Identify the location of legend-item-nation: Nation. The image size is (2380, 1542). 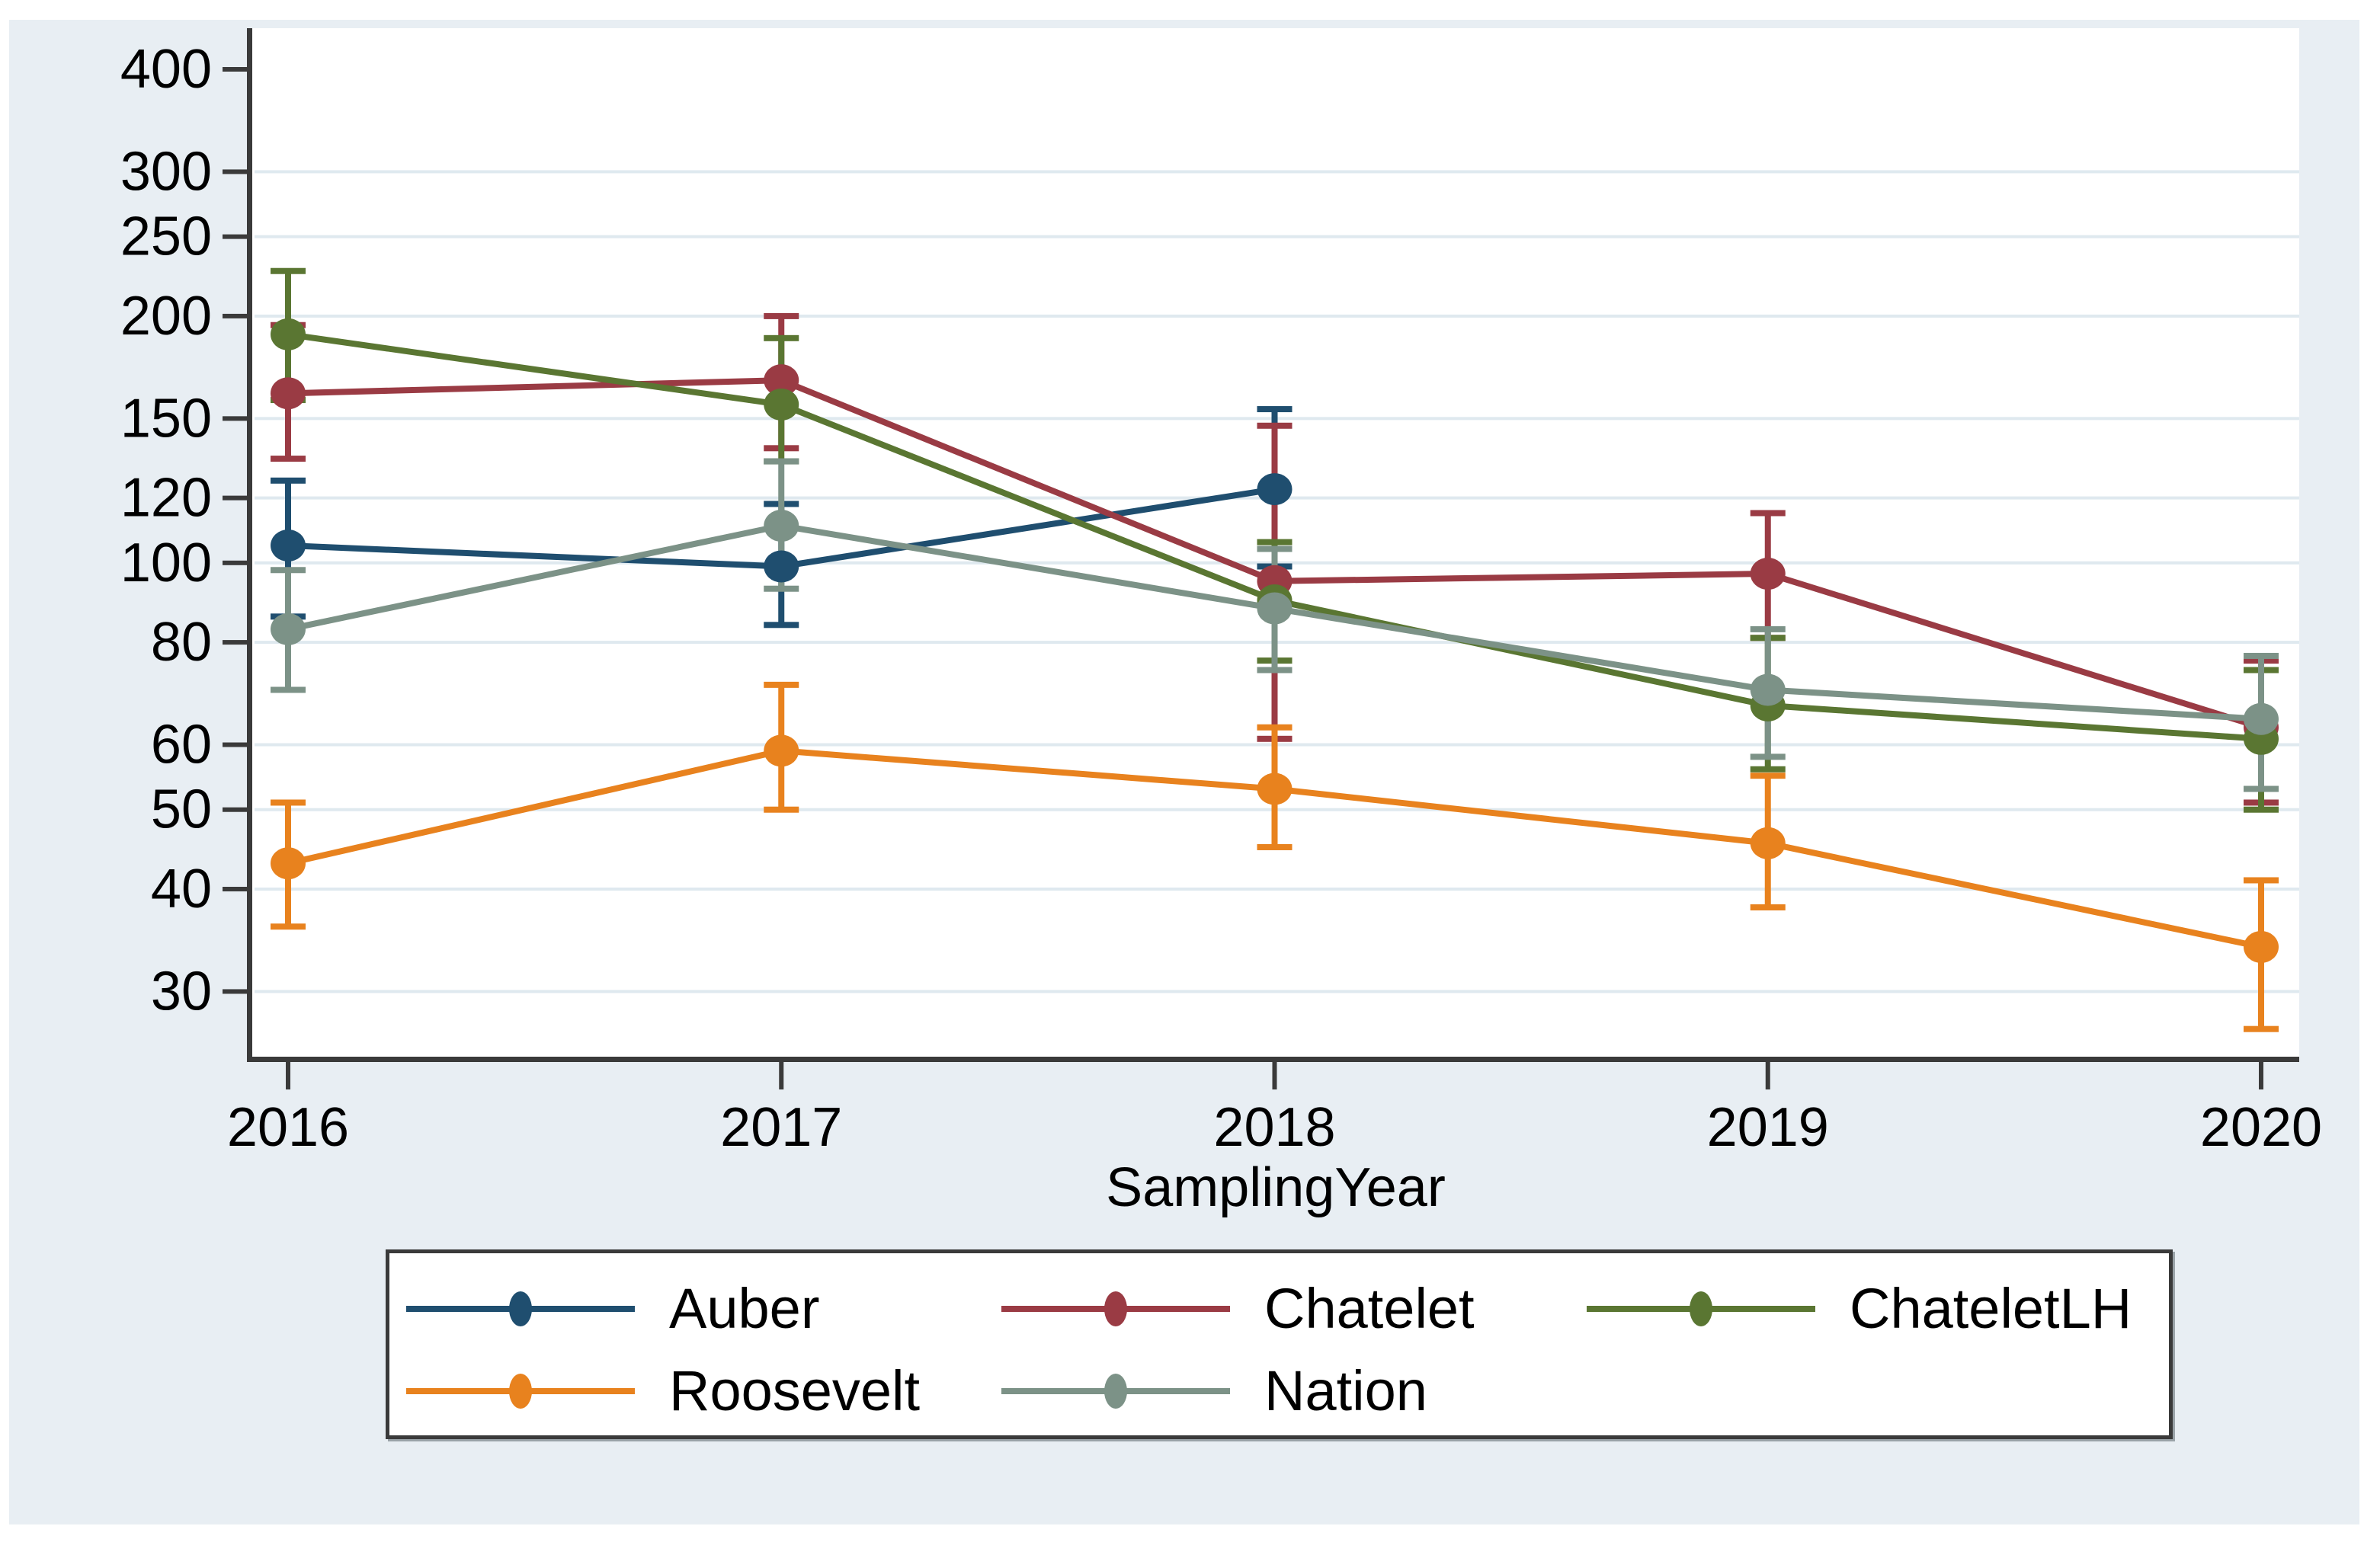
(1214, 1390).